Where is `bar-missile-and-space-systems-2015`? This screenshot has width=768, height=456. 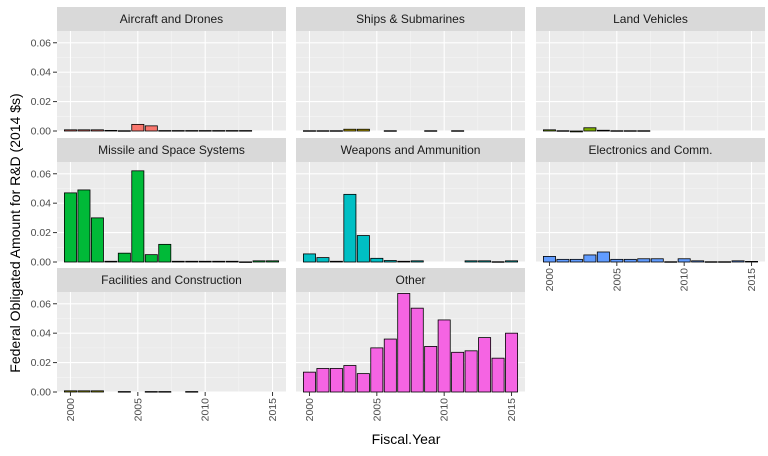 bar-missile-and-space-systems-2015 is located at coordinates (272, 261).